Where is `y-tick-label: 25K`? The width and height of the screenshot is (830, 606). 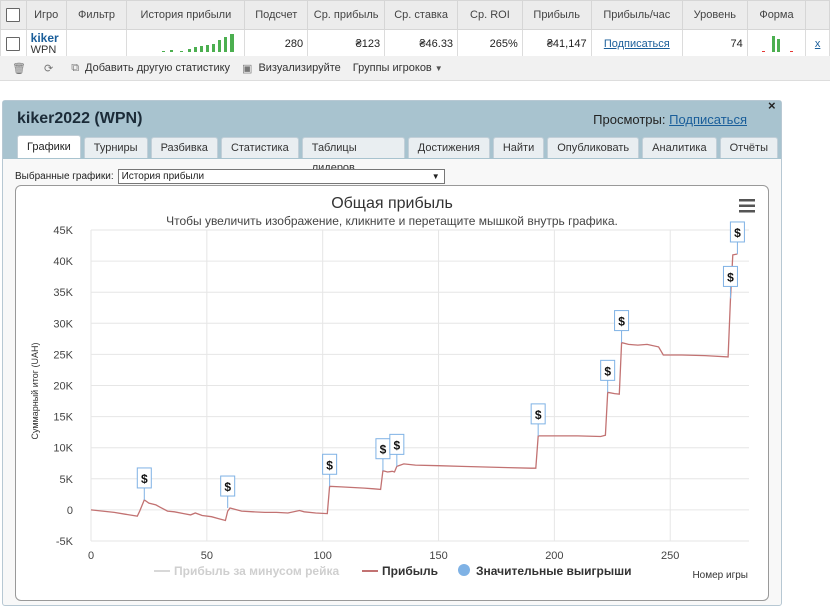 y-tick-label: 25K is located at coordinates (63, 355).